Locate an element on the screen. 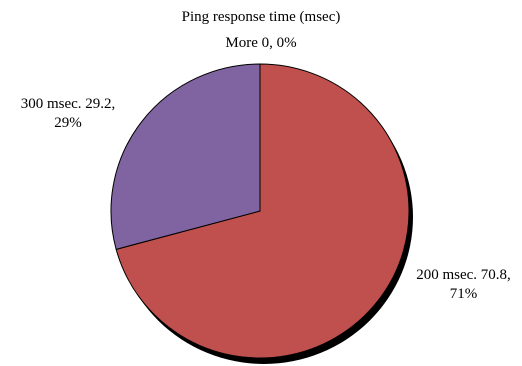  slice-label-300: 300 msec. 29.2, 29% is located at coordinates (68, 114).